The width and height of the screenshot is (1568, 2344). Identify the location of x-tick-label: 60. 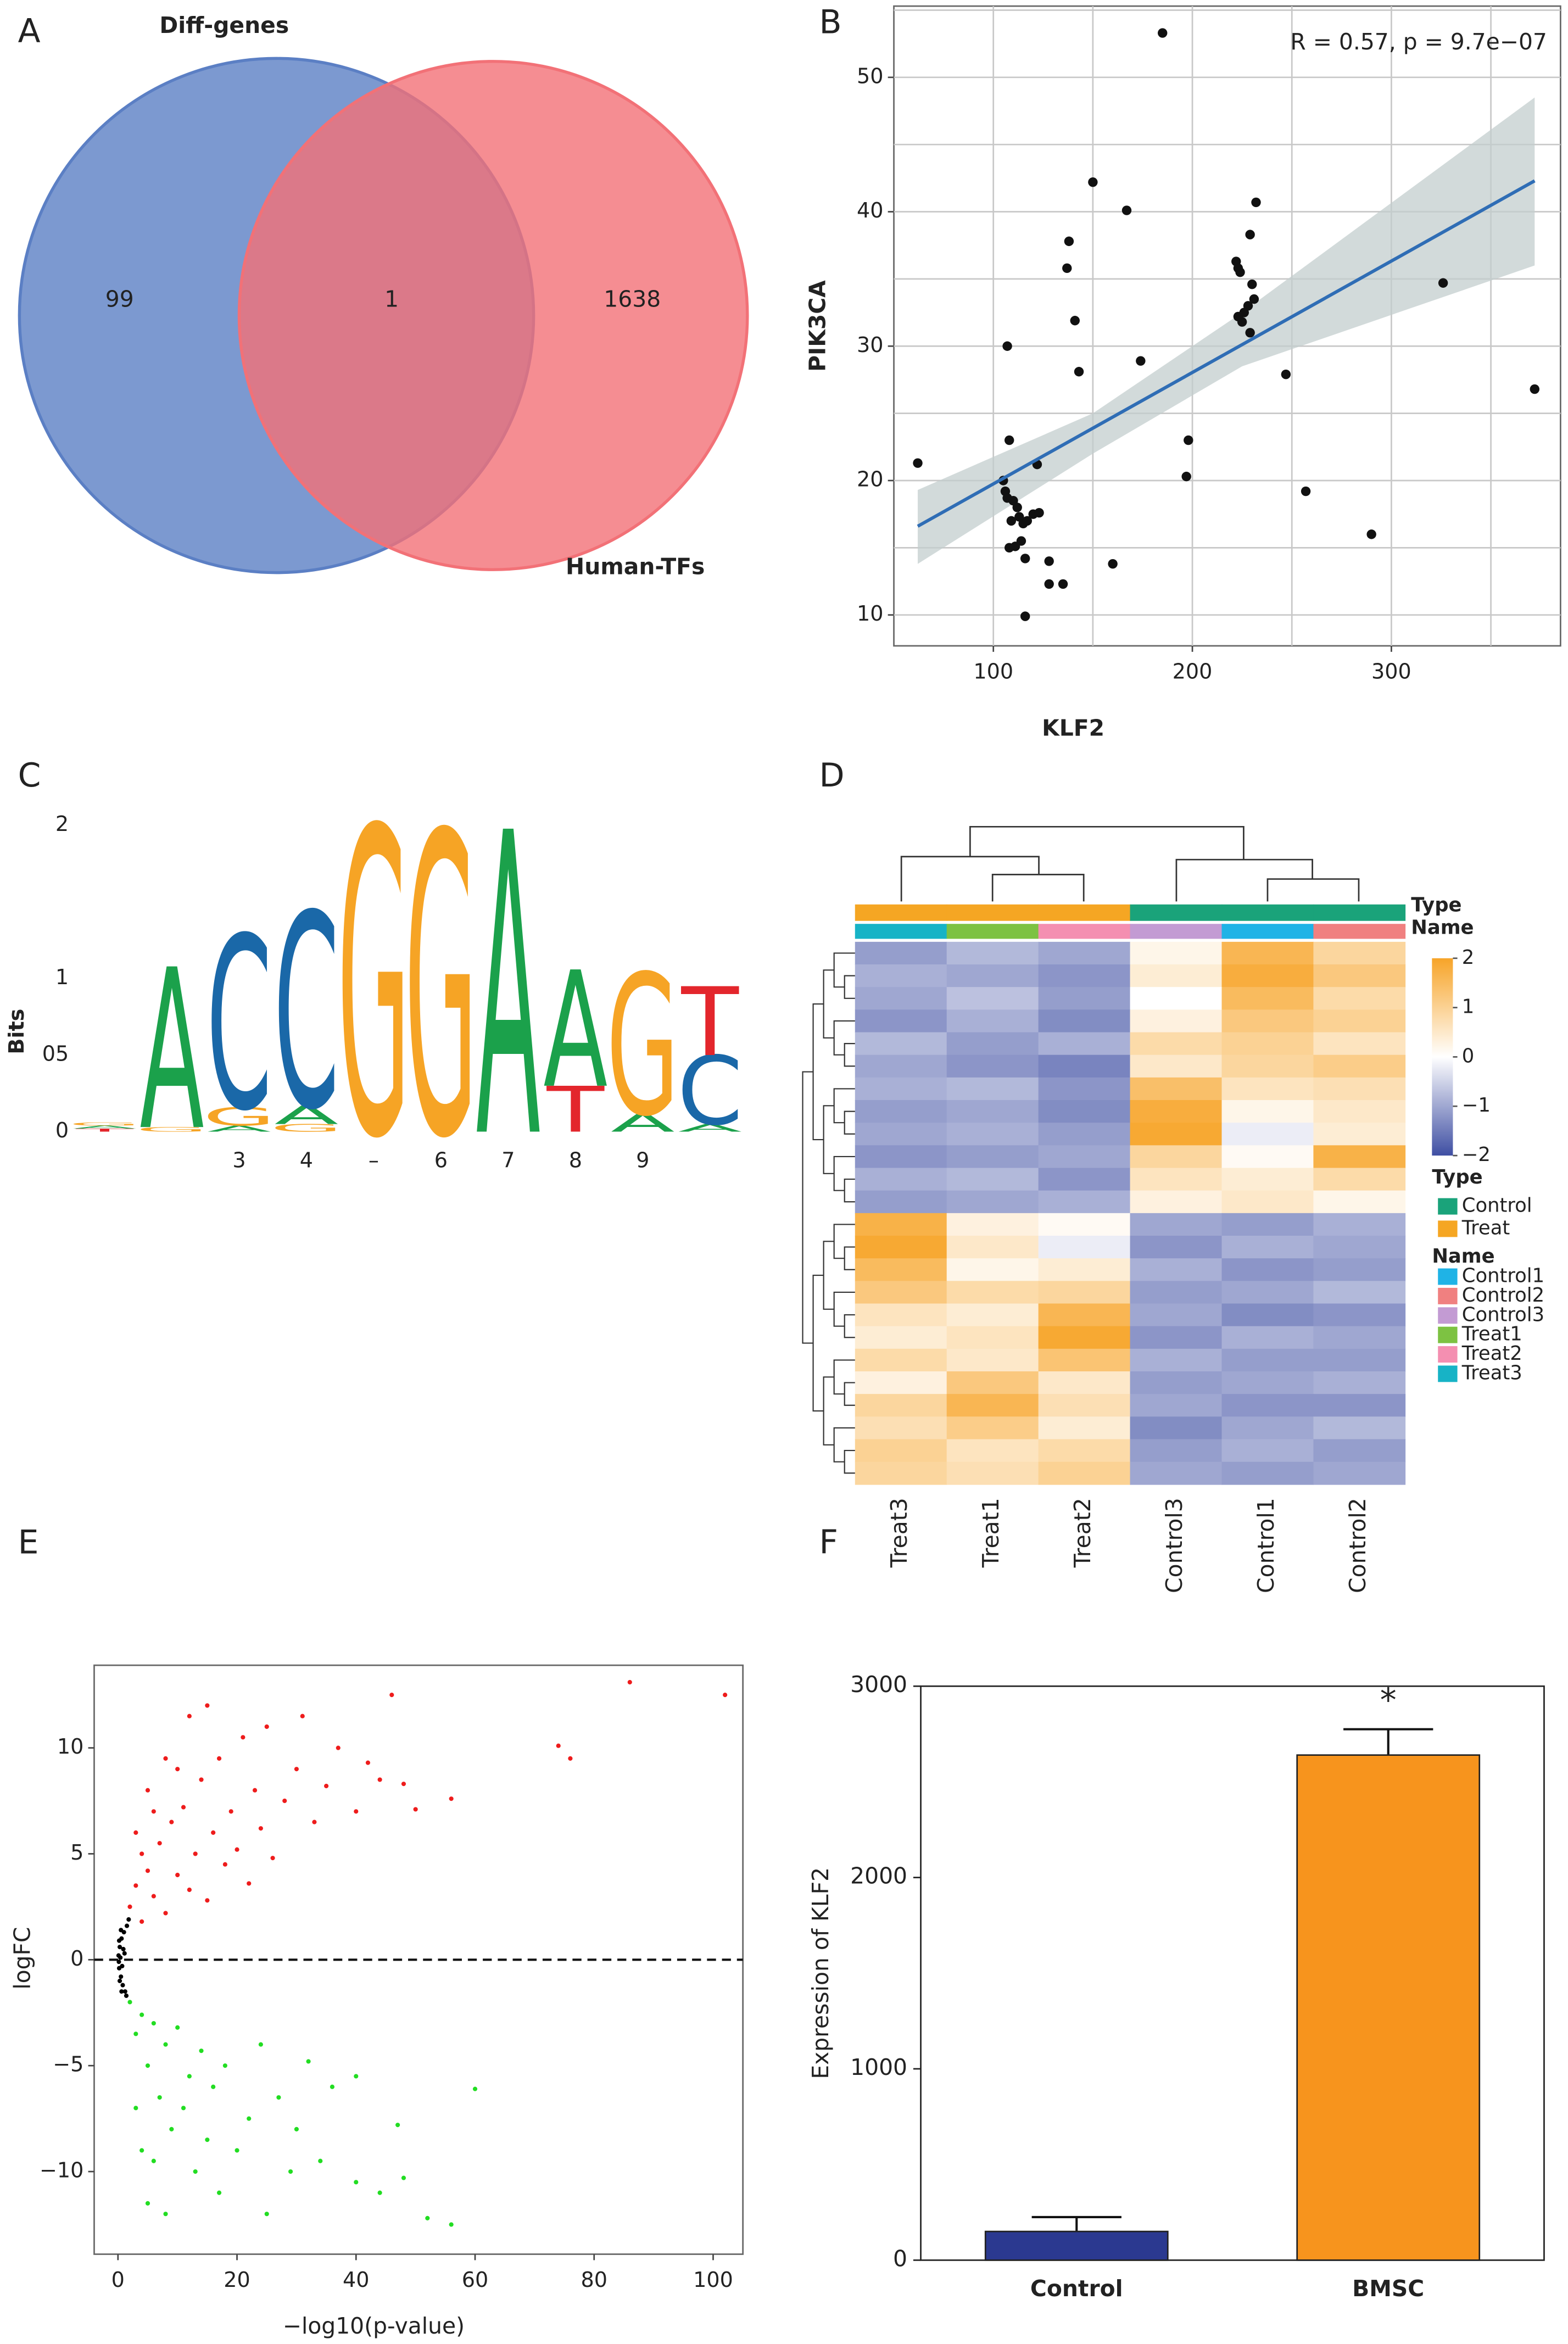
(475, 2280).